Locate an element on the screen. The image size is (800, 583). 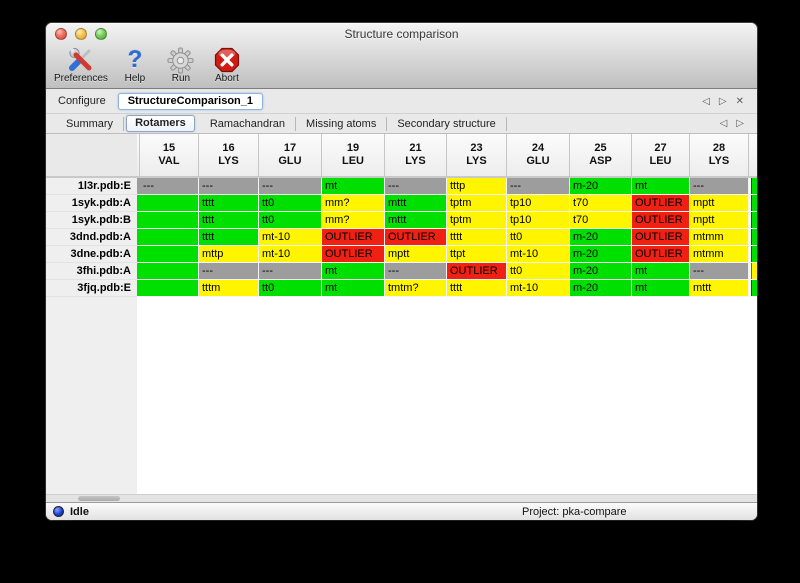
tab-ramachandran: Ramachandran is located at coordinates (248, 123).